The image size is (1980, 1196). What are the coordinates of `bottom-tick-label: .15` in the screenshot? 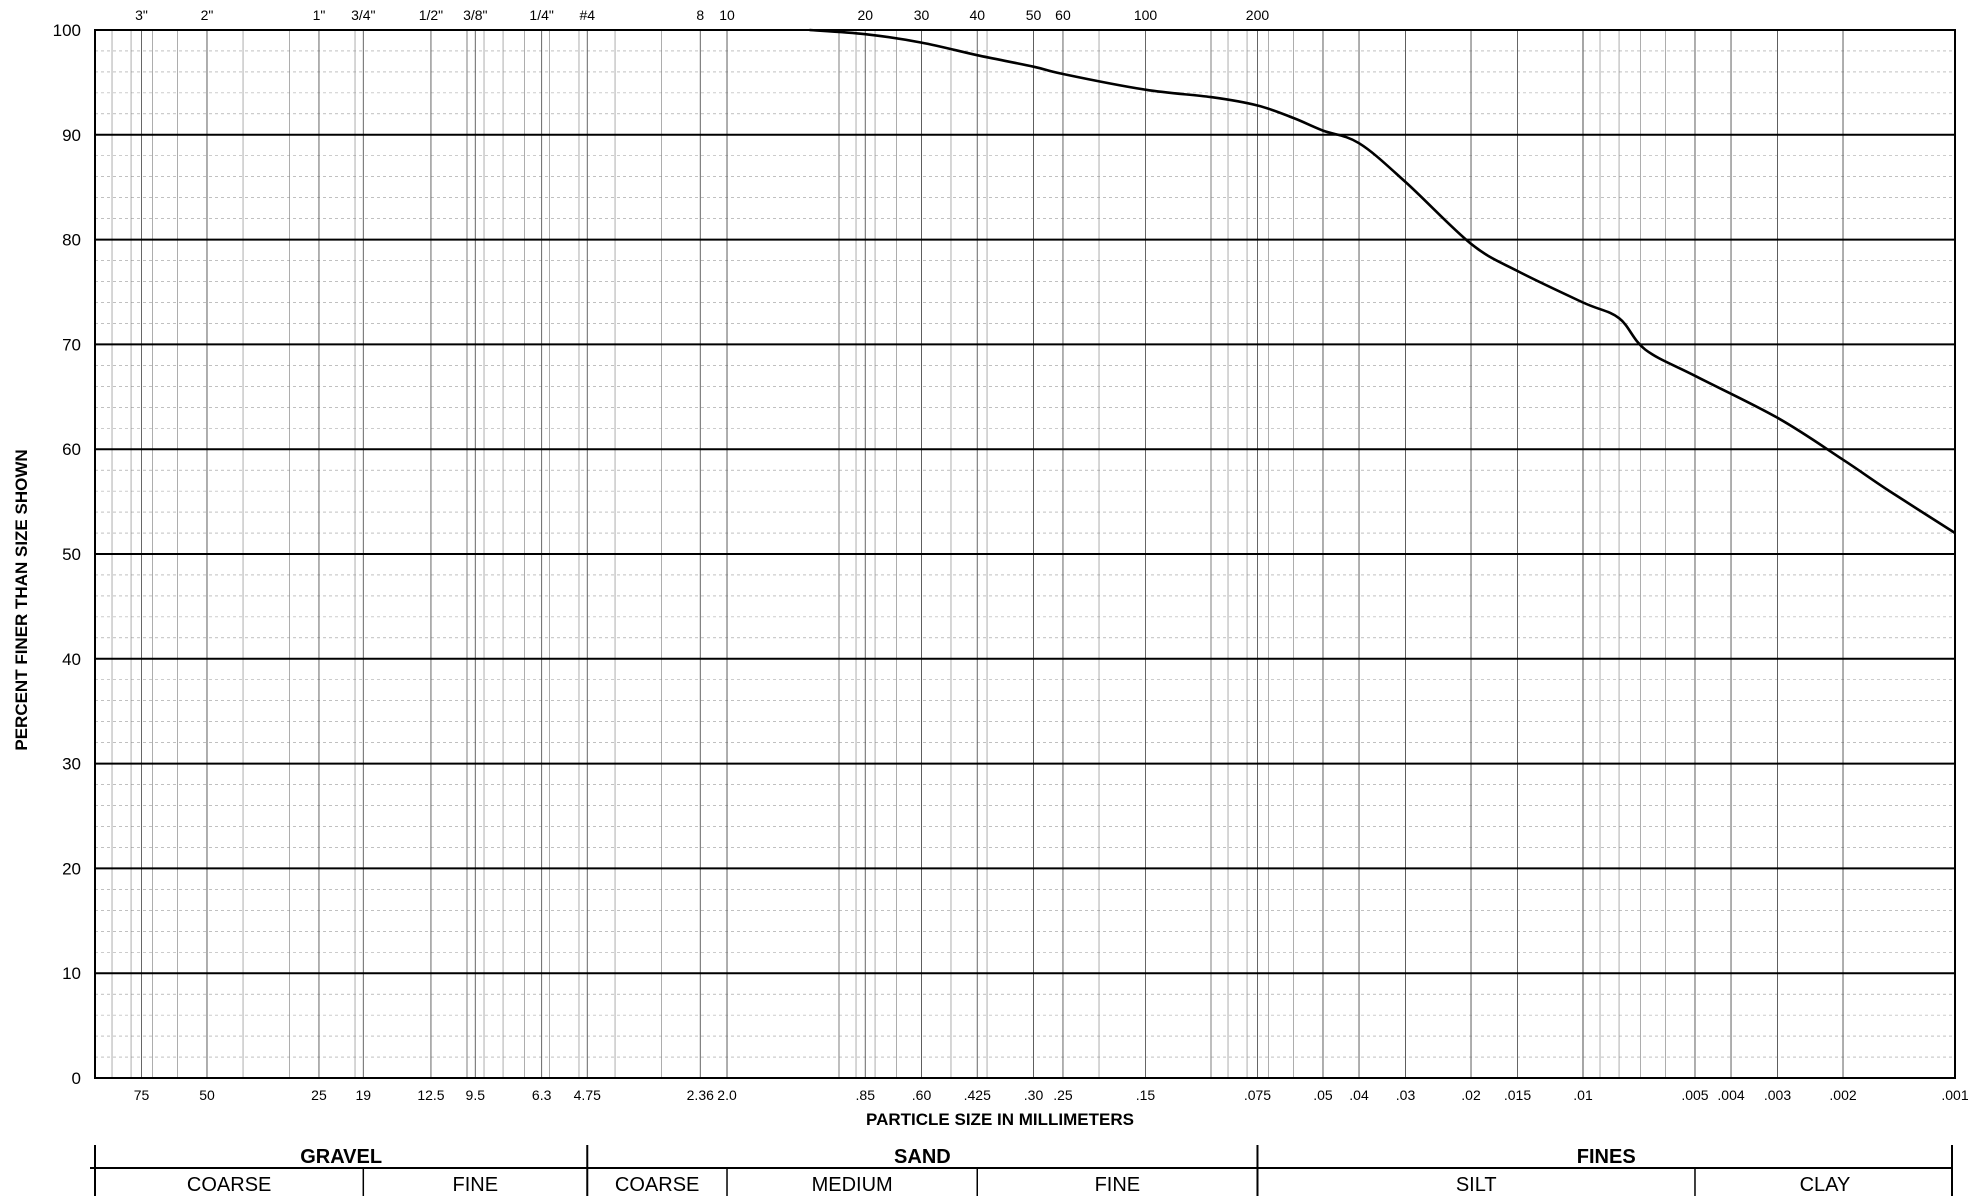 It's located at (1146, 1095).